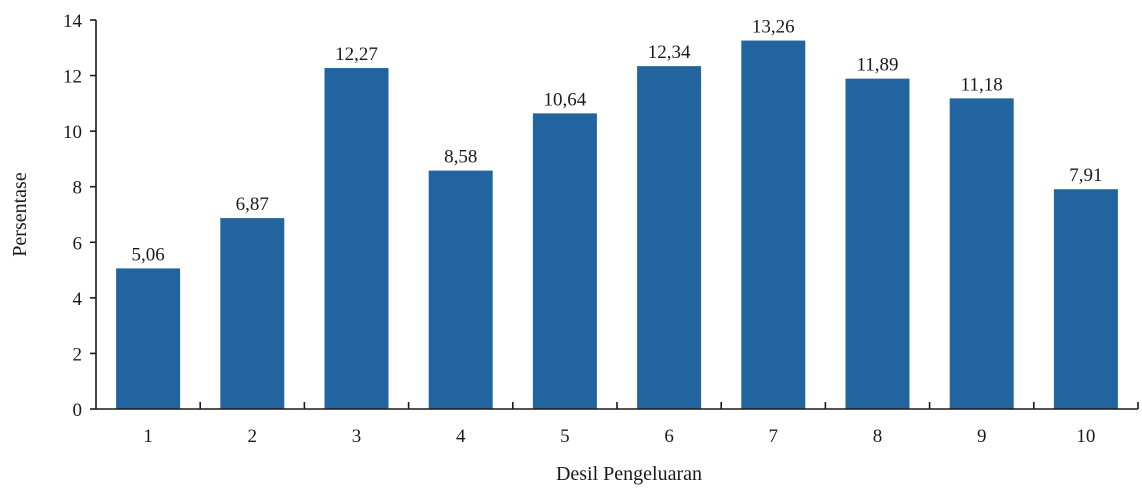 This screenshot has width=1142, height=492. Describe the element at coordinates (78, 410) in the screenshot. I see `y-tick-label: 0` at that location.